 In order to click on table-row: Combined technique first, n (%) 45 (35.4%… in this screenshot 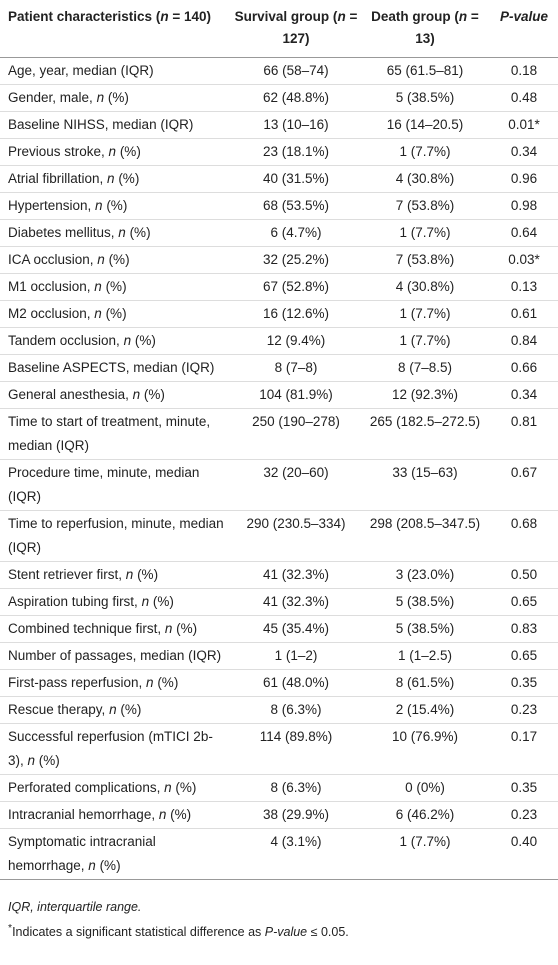, I will do `click(279, 629)`.